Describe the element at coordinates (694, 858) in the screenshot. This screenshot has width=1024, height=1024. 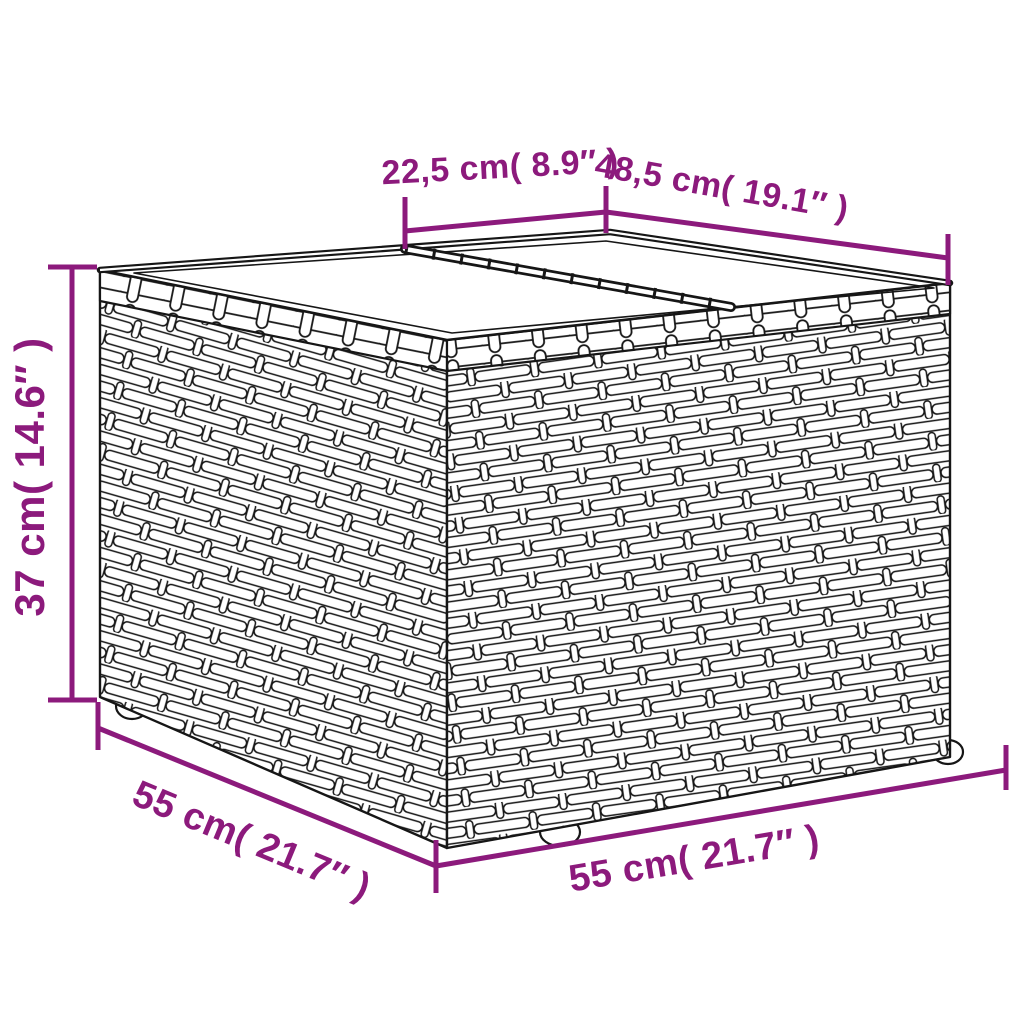
I see `width-label: 55 cm( 21.7″ )` at that location.